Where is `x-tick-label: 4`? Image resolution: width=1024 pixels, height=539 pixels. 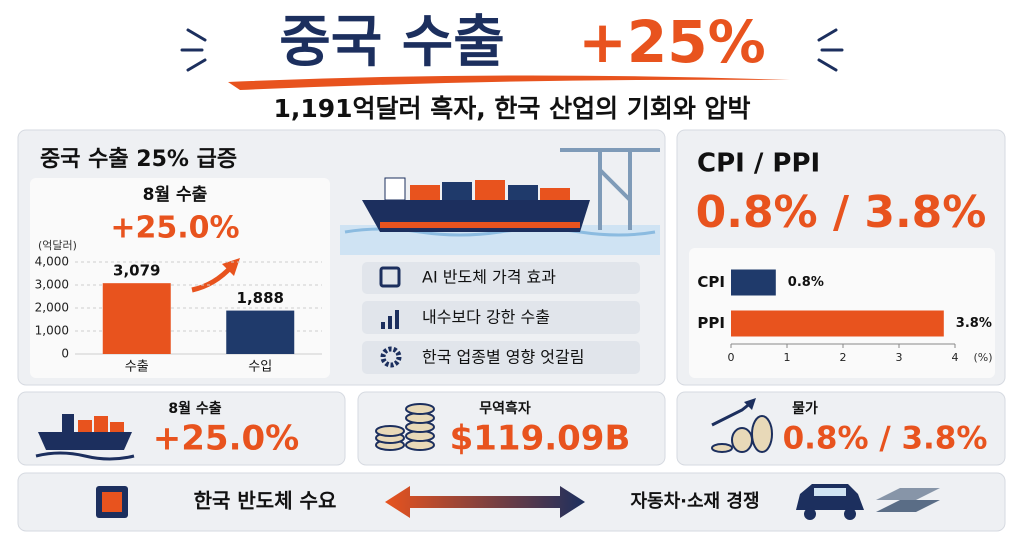 x-tick-label: 4 is located at coordinates (955, 357).